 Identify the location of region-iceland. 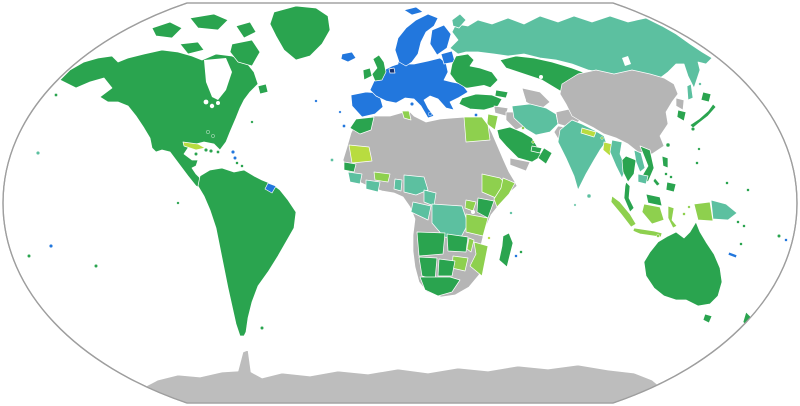
(348, 57).